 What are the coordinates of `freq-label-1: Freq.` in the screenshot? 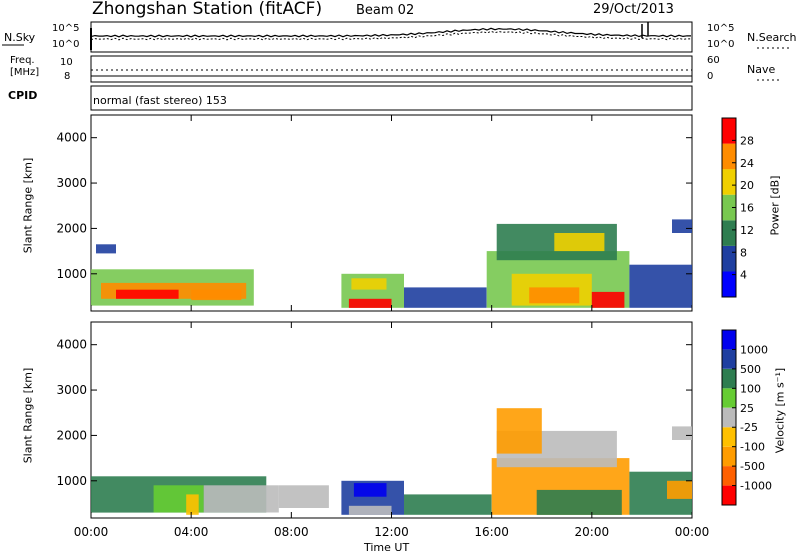 It's located at (22, 60).